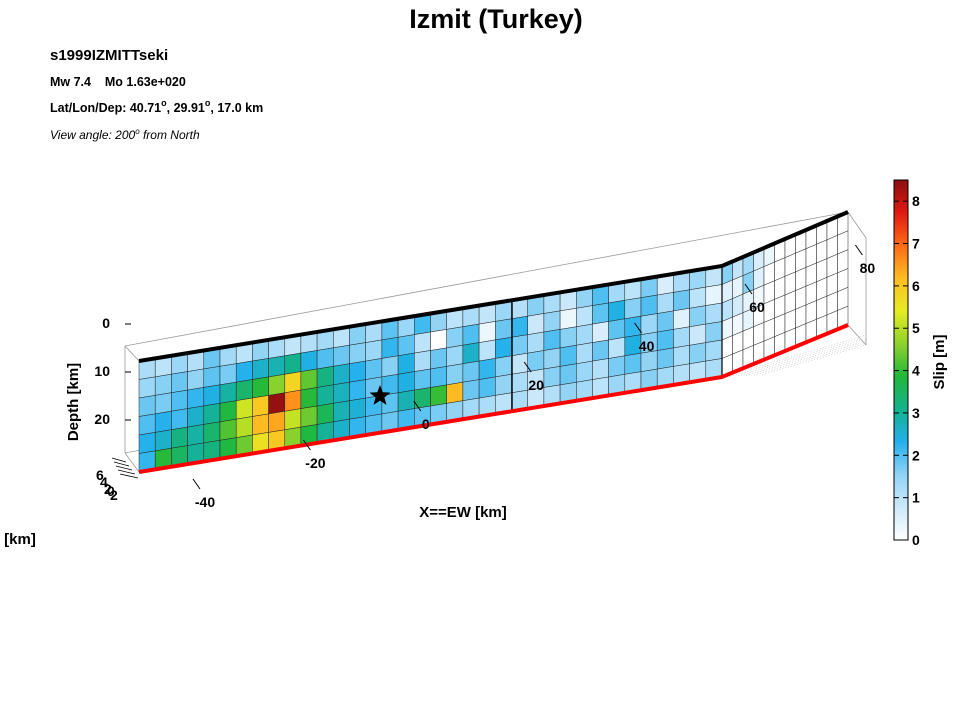  Describe the element at coordinates (647, 346) in the screenshot. I see `x-tick-label: 40` at that location.